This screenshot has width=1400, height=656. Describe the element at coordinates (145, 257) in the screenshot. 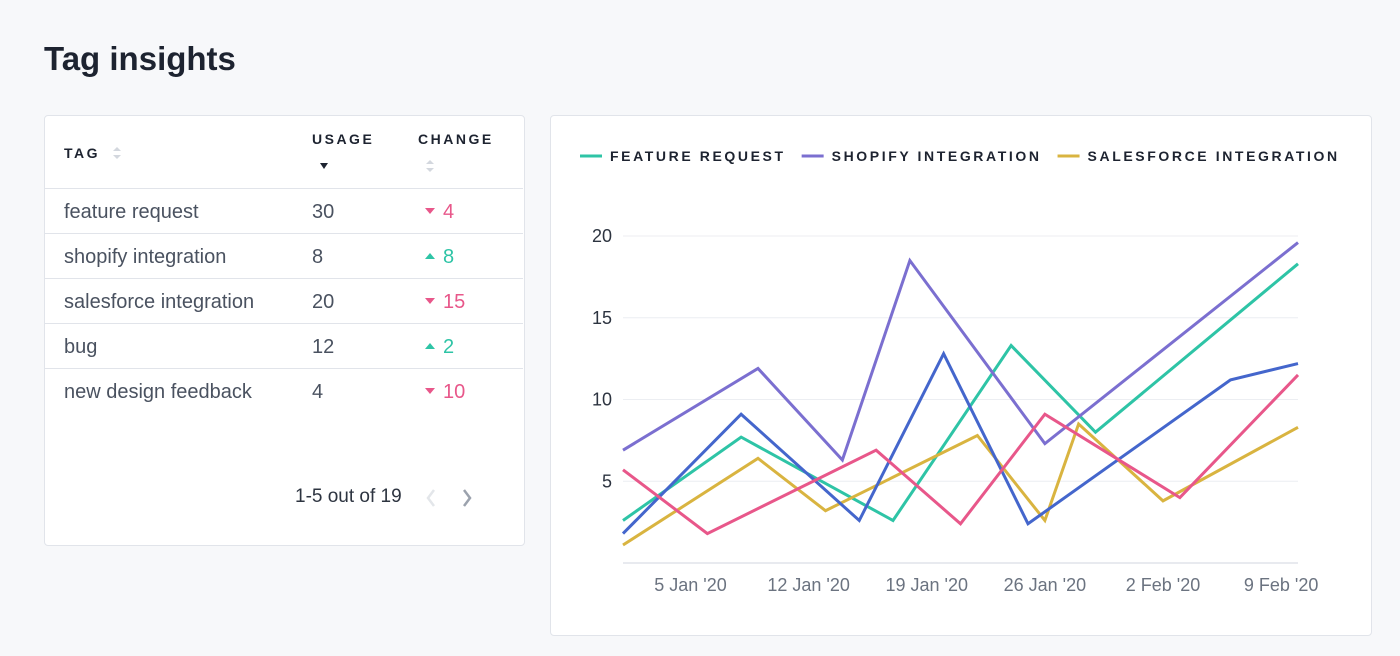

I see `tag-name: shopify integration` at that location.